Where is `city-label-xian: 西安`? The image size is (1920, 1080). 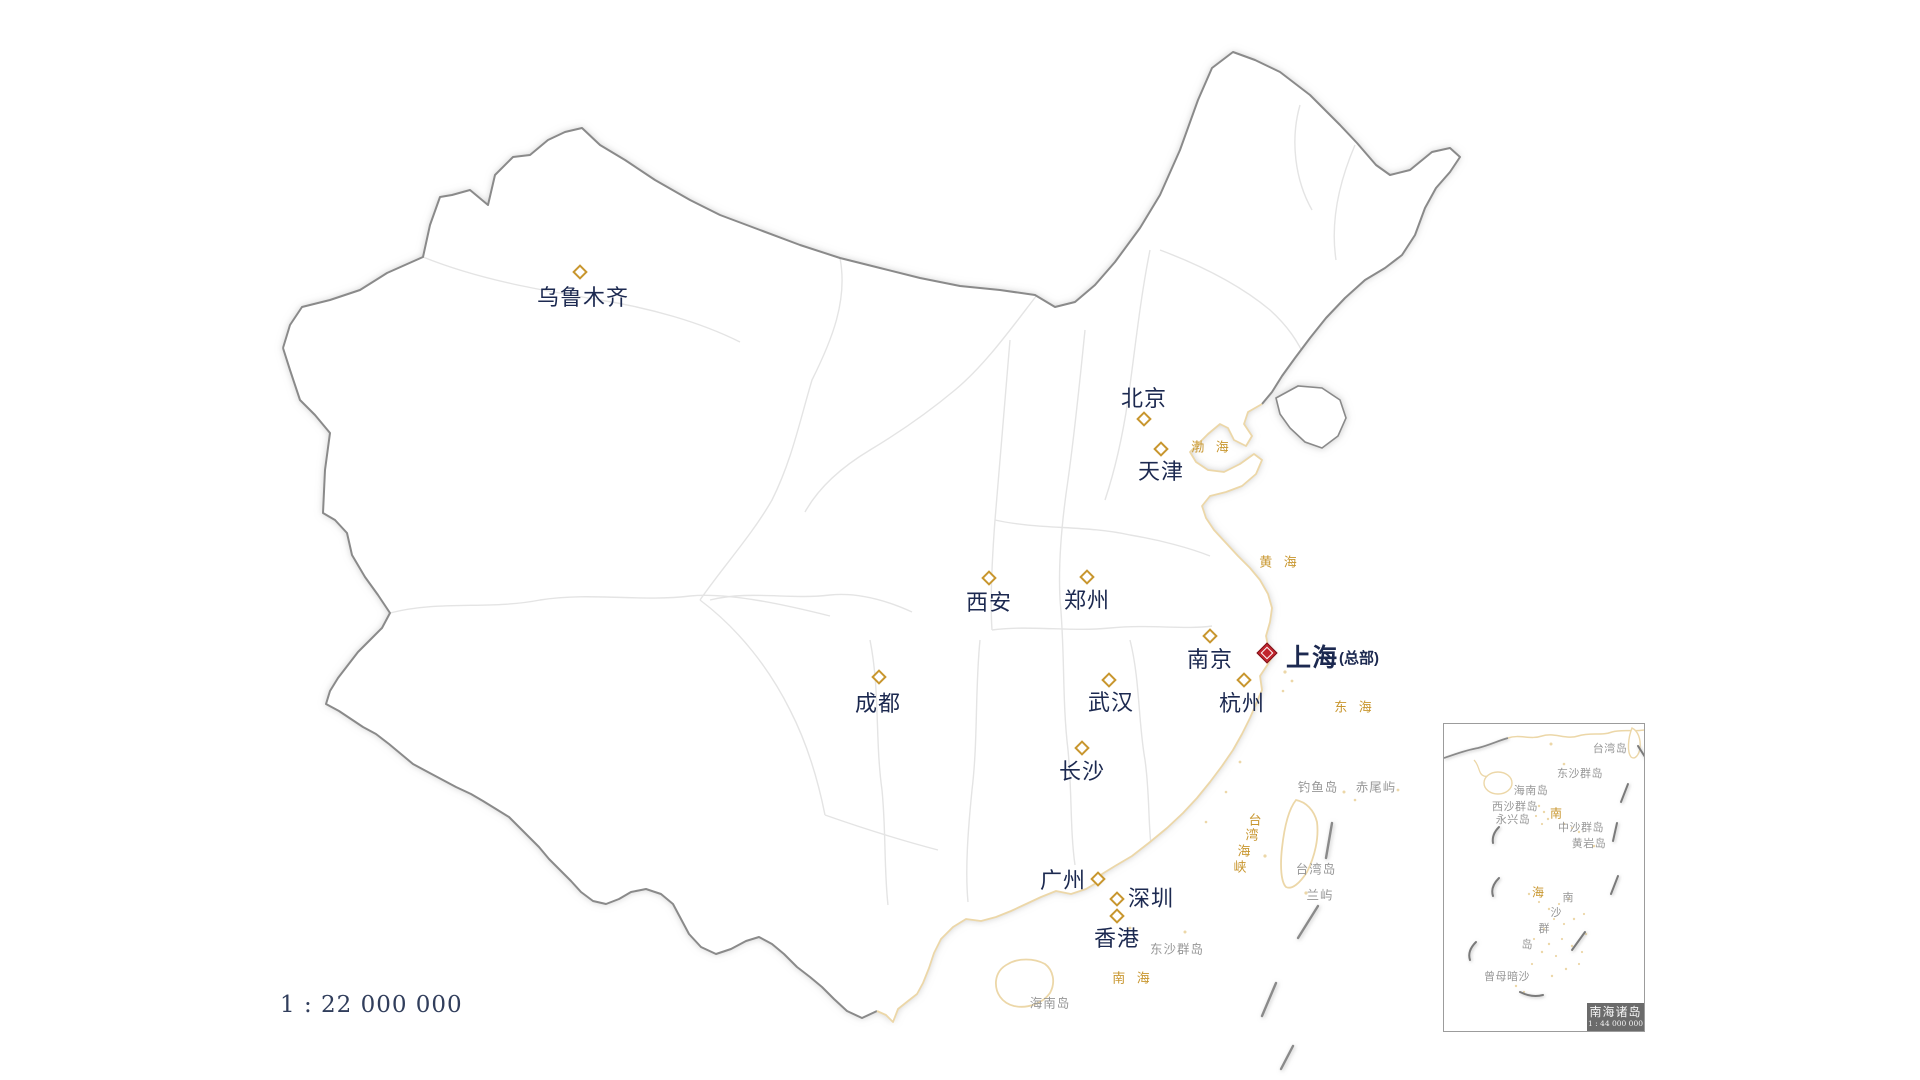 city-label-xian: 西安 is located at coordinates (989, 602).